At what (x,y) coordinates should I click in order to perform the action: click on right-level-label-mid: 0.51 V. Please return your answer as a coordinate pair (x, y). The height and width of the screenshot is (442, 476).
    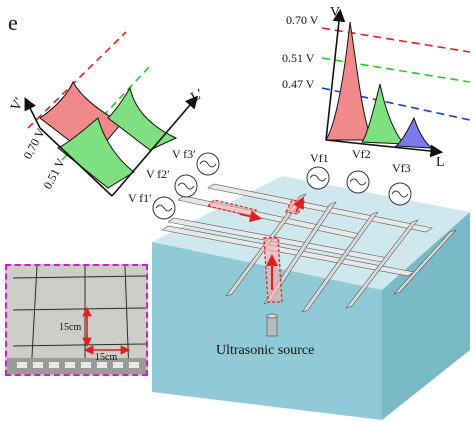
    Looking at the image, I should click on (298, 58).